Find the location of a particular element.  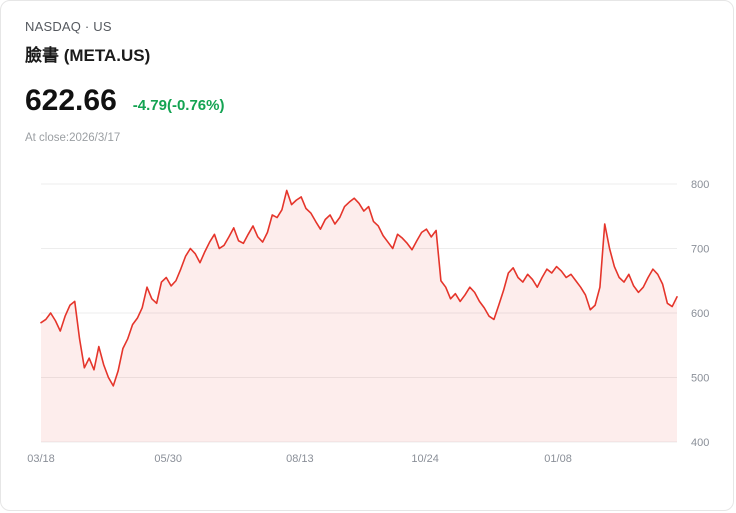

price-value: 622.66 is located at coordinates (71, 100).